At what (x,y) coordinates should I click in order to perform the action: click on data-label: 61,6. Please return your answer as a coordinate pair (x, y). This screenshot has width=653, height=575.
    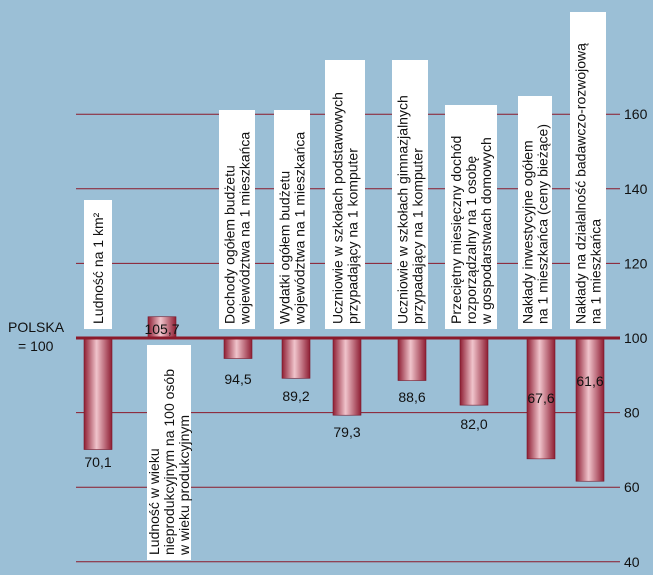
    Looking at the image, I should click on (589, 381).